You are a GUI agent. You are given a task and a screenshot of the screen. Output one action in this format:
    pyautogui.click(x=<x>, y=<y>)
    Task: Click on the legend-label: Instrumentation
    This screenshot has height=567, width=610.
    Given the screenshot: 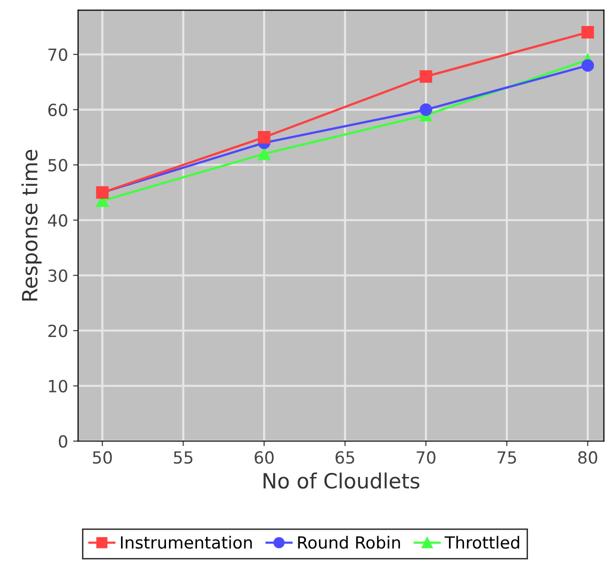 What is the action you would take?
    pyautogui.click(x=186, y=542)
    